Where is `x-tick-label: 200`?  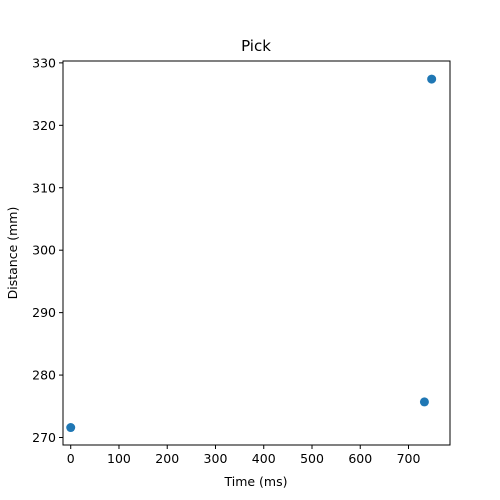
x-tick-label: 200 is located at coordinates (167, 458).